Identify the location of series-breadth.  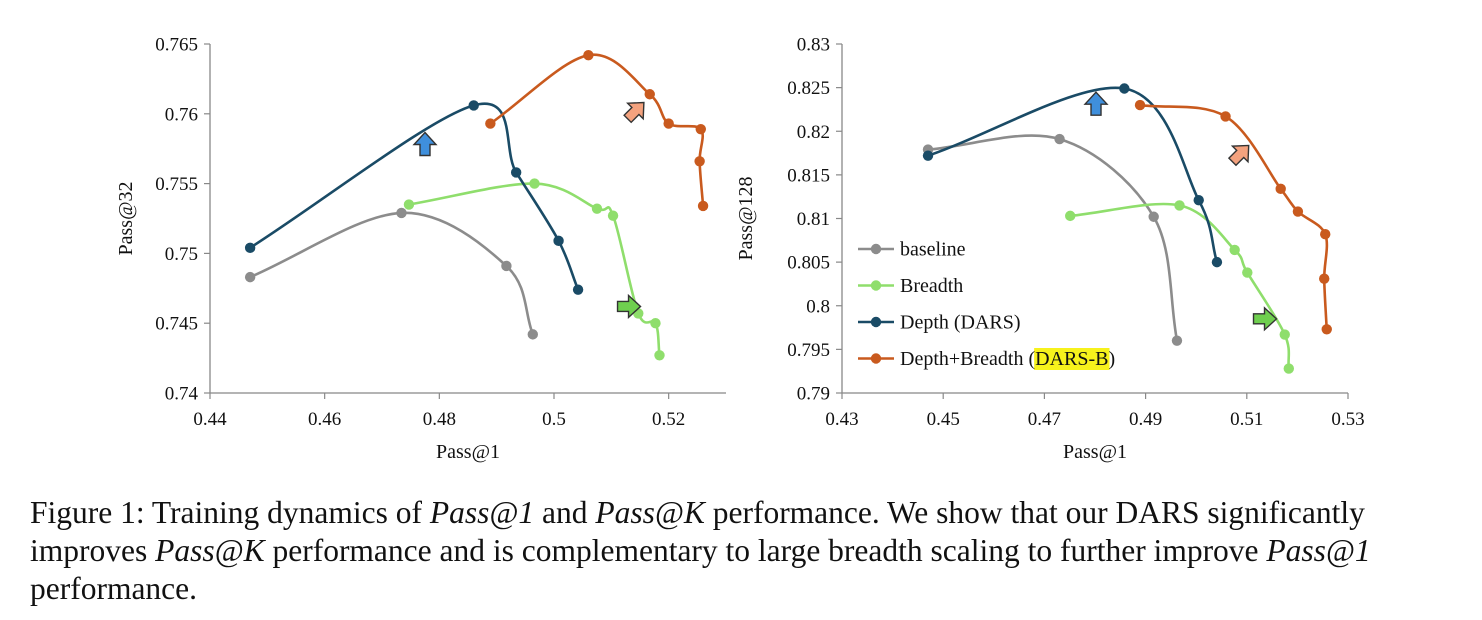
(1179, 287).